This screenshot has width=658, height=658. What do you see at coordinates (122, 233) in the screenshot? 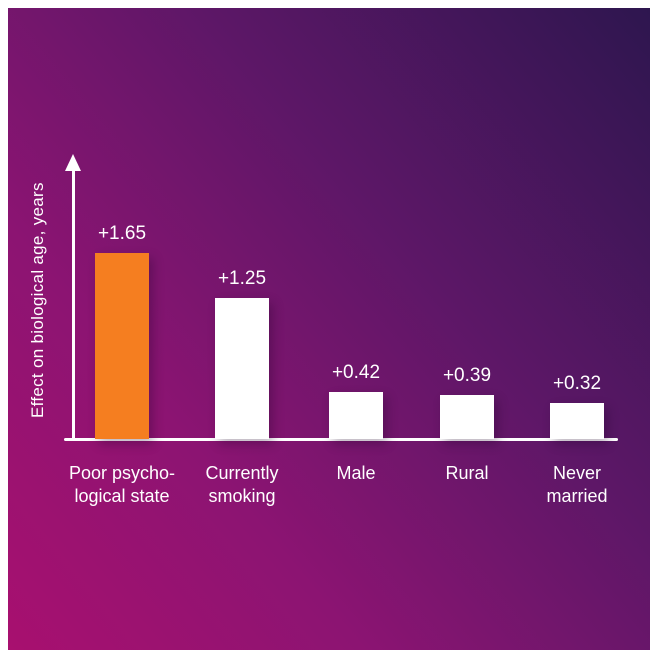
I see `bar-value-label: +1.65` at bounding box center [122, 233].